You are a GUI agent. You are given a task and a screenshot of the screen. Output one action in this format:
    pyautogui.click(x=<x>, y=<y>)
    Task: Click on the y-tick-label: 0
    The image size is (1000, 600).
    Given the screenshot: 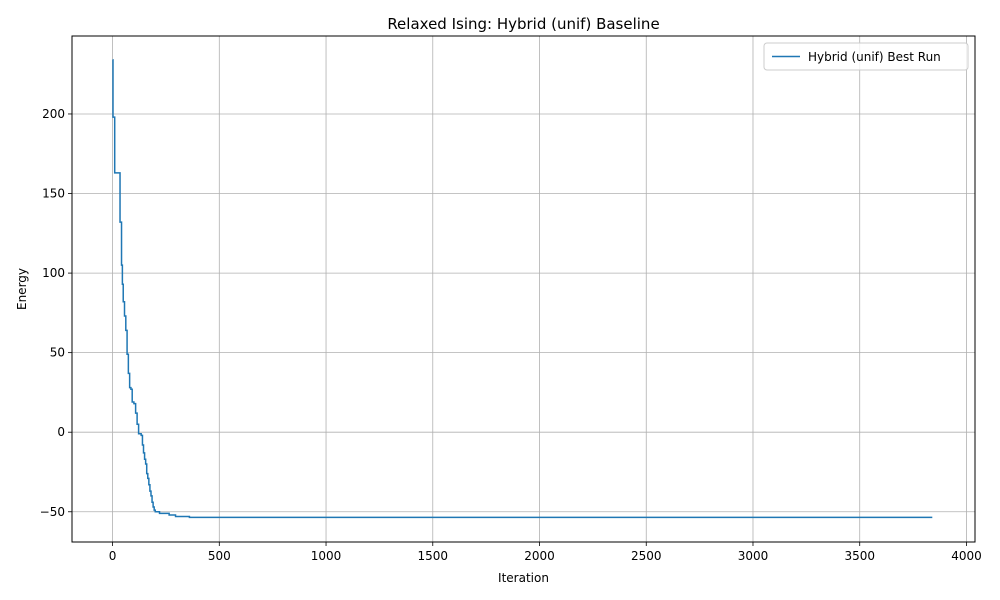 What is the action you would take?
    pyautogui.click(x=61, y=432)
    